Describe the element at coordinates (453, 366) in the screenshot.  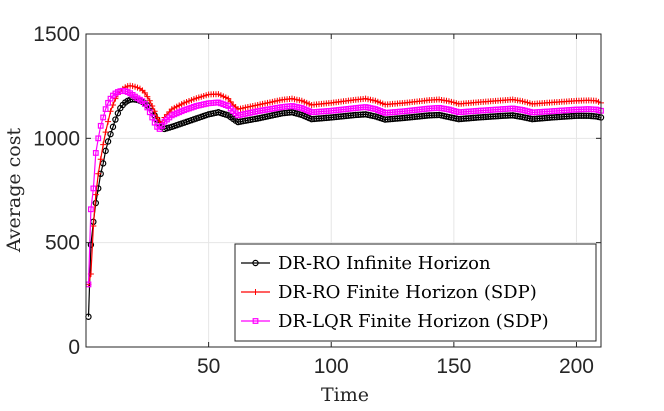
I see `x-tick-label: 150` at that location.